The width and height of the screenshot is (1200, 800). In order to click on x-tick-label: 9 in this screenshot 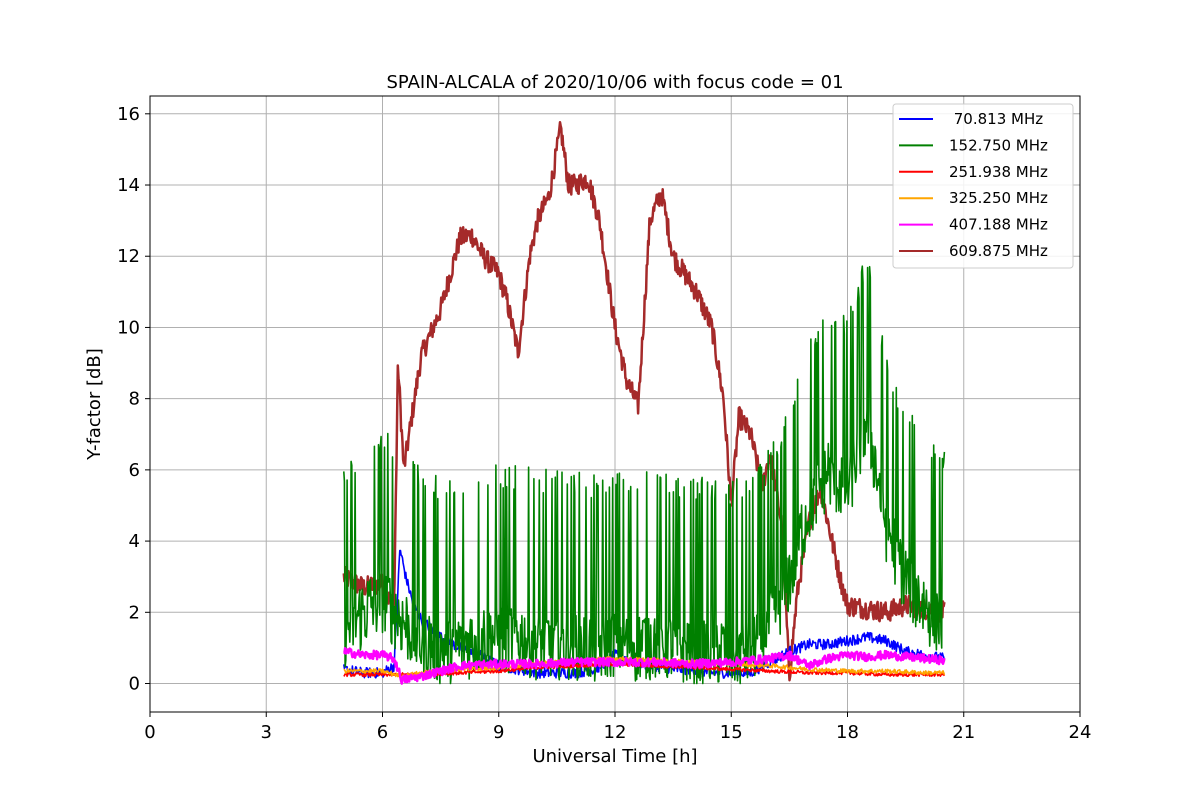, I will do `click(498, 732)`.